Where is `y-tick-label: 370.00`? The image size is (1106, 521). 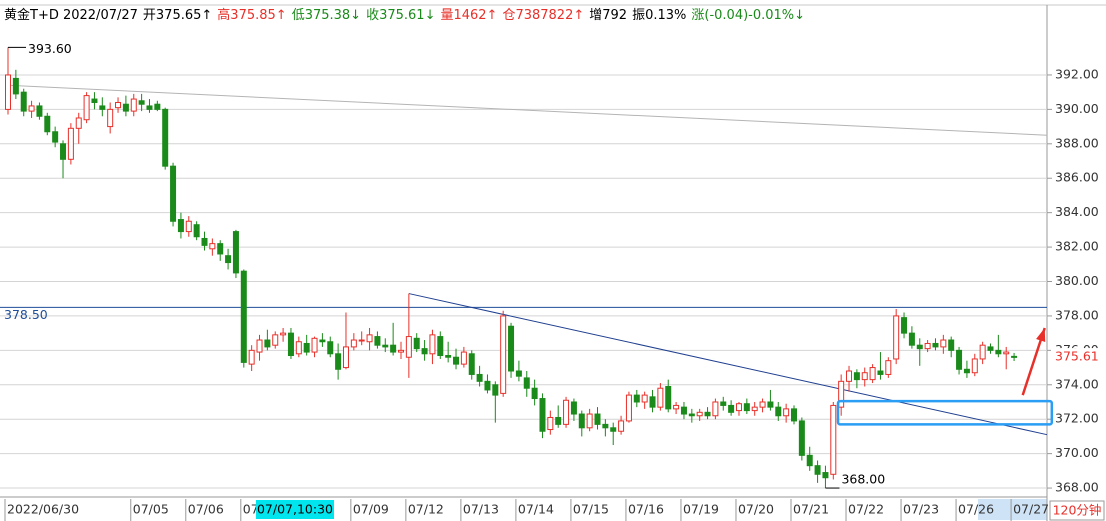
y-tick-label: 370.00 is located at coordinates (1077, 452).